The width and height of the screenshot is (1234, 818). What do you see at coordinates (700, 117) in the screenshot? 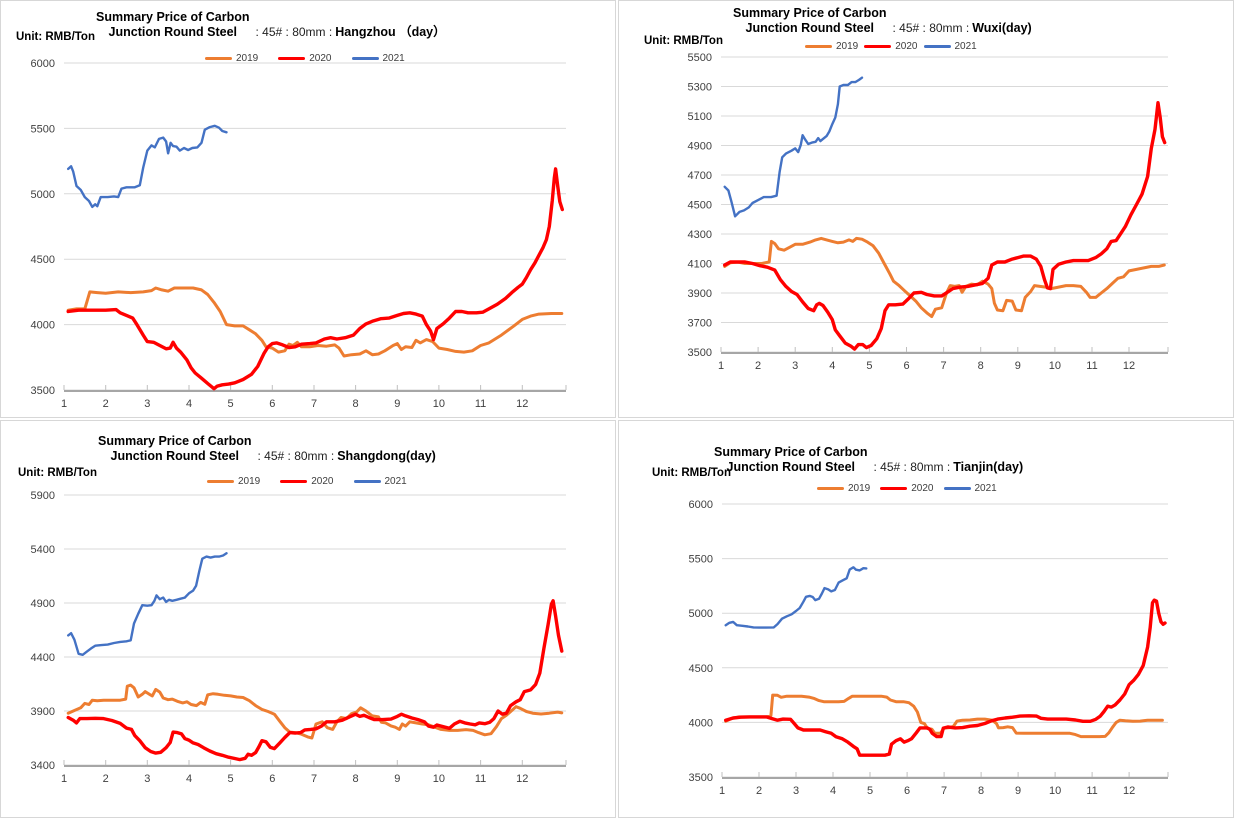
I see `y-tick-label: 5100` at bounding box center [700, 117].